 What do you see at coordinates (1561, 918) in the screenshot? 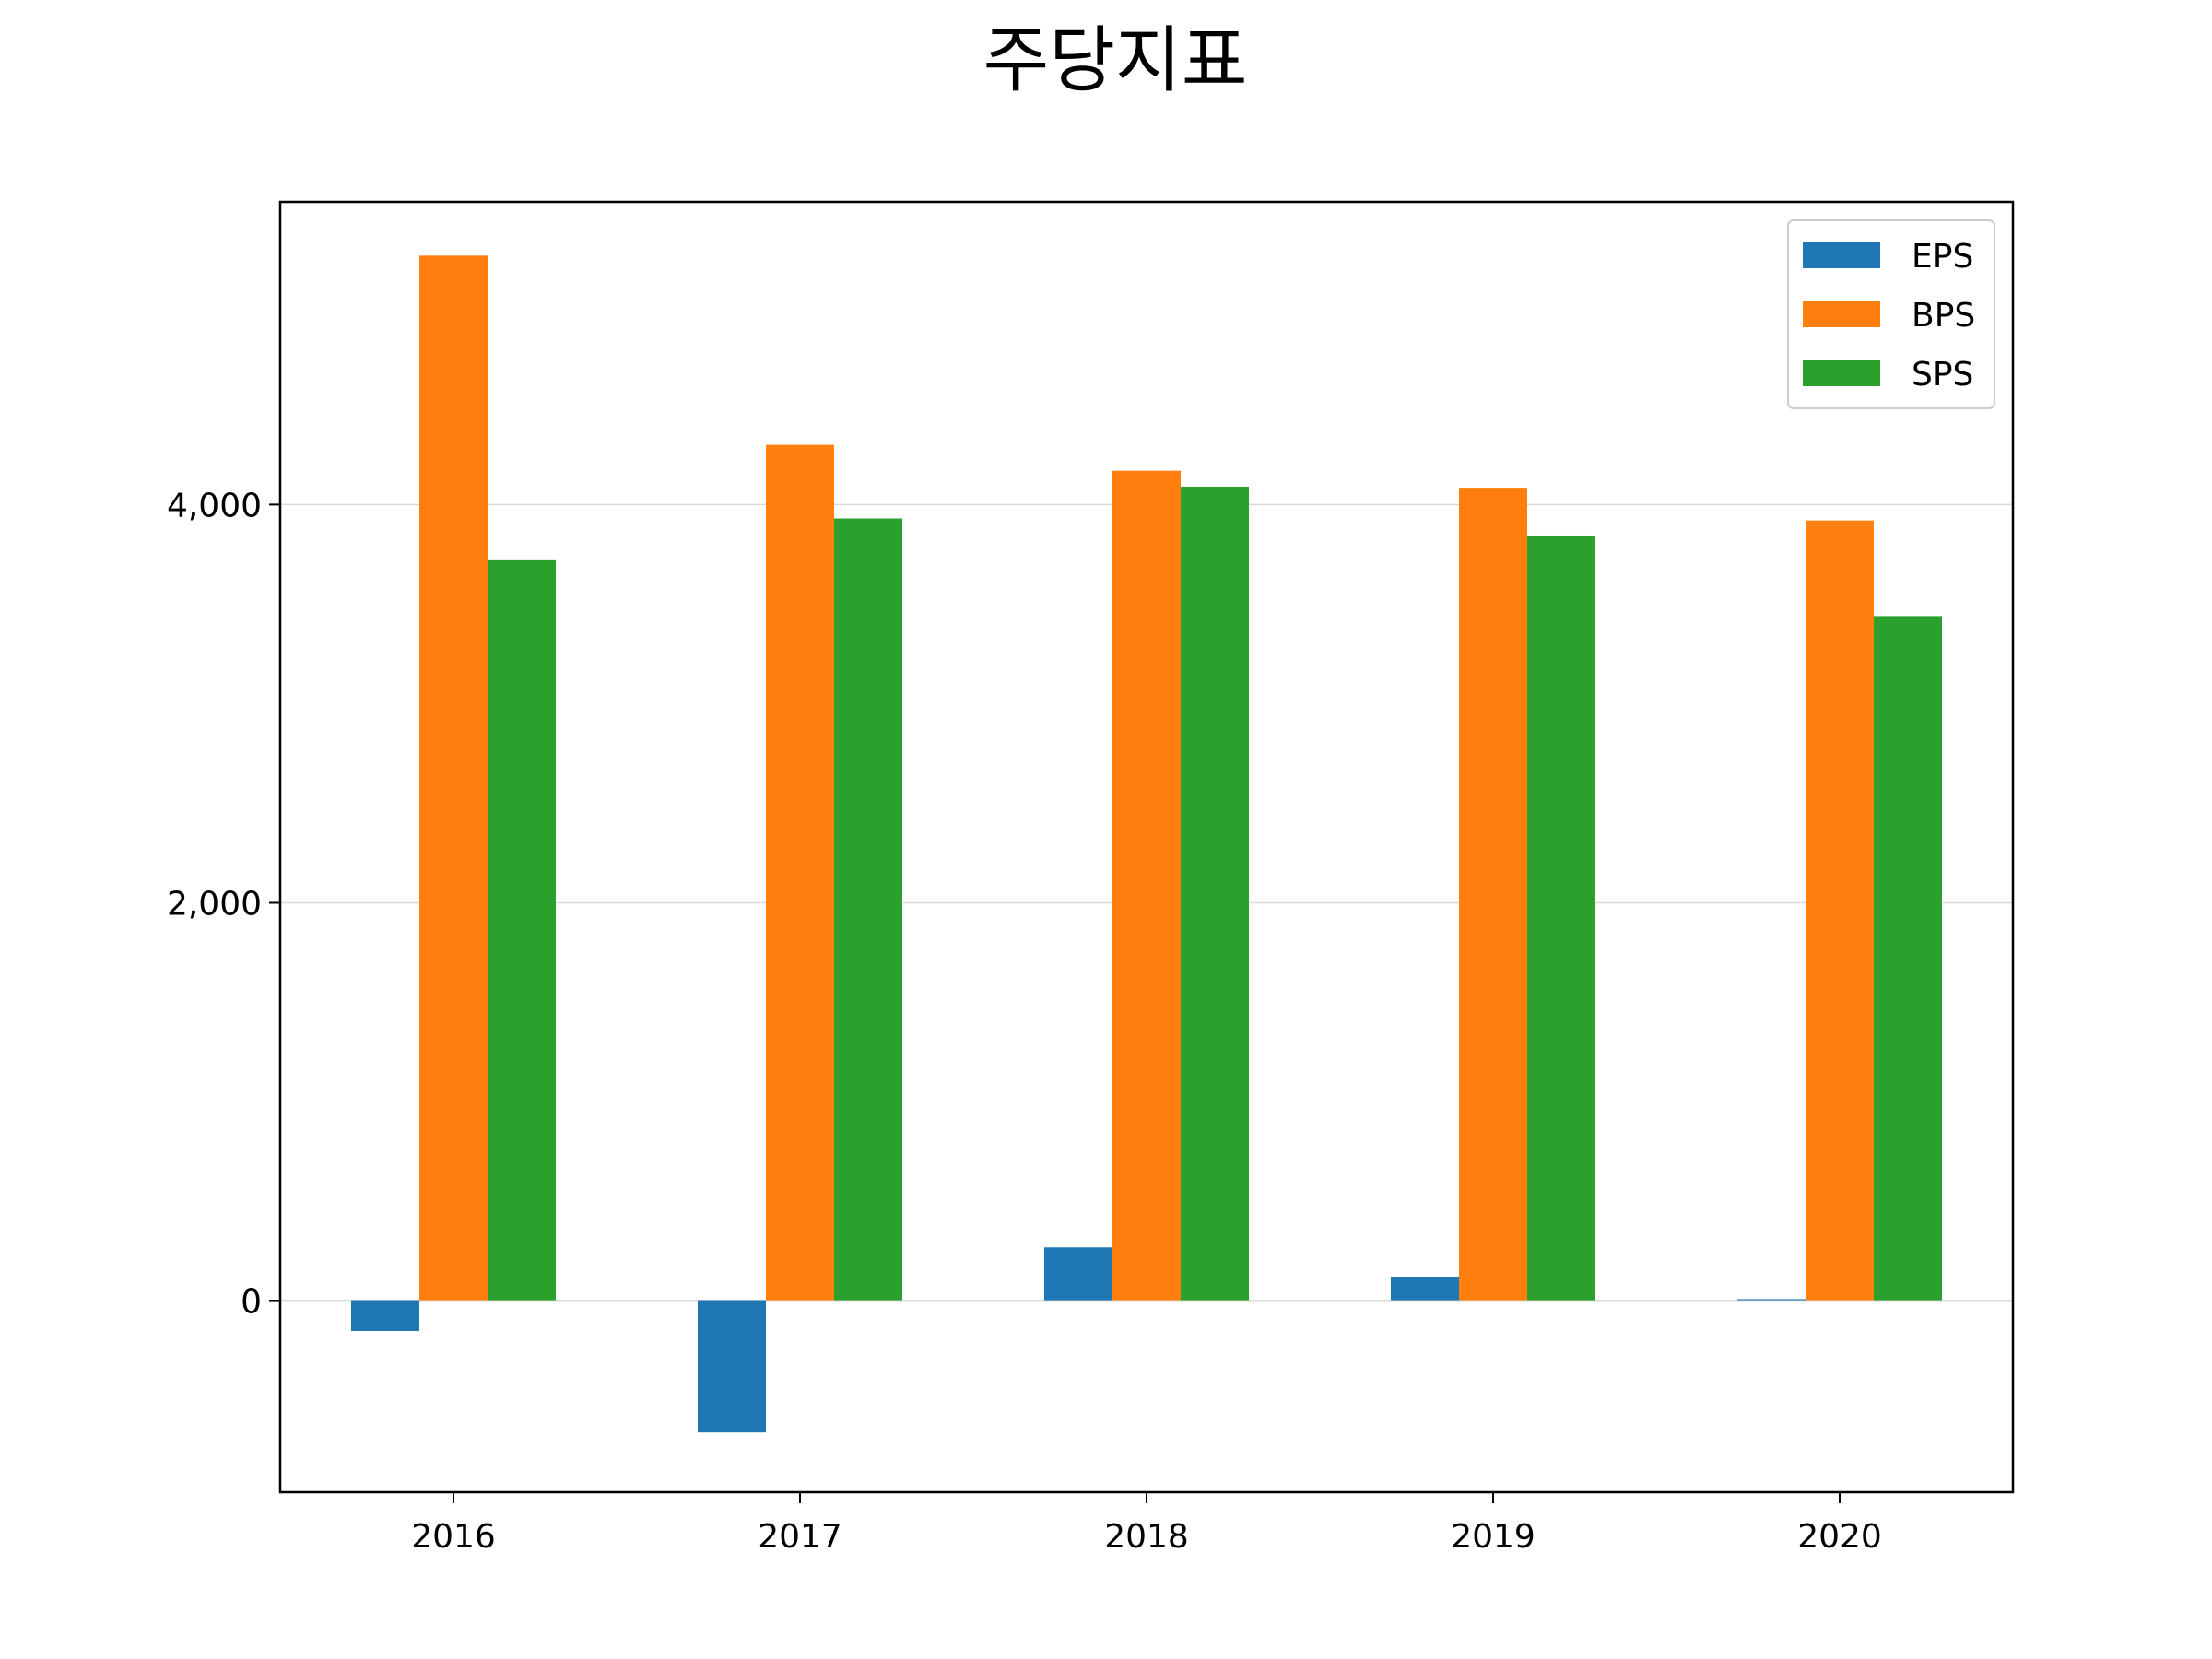
I see `bar-sps-2019` at bounding box center [1561, 918].